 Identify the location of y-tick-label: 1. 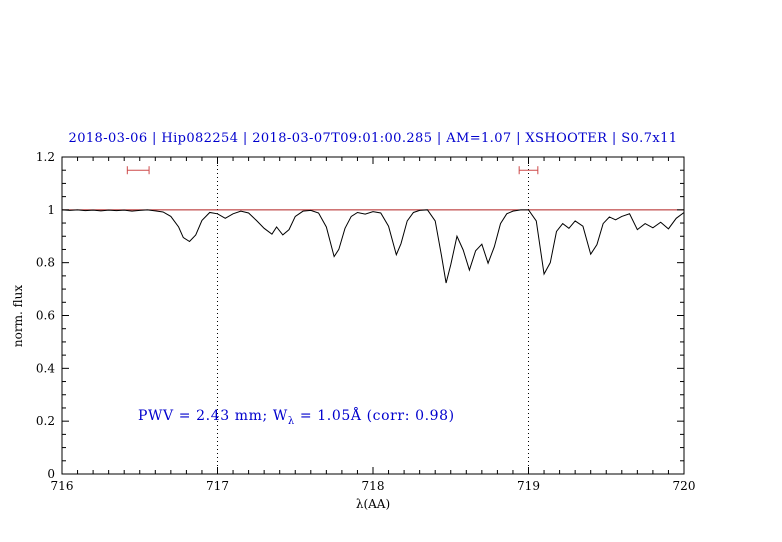
(51, 210).